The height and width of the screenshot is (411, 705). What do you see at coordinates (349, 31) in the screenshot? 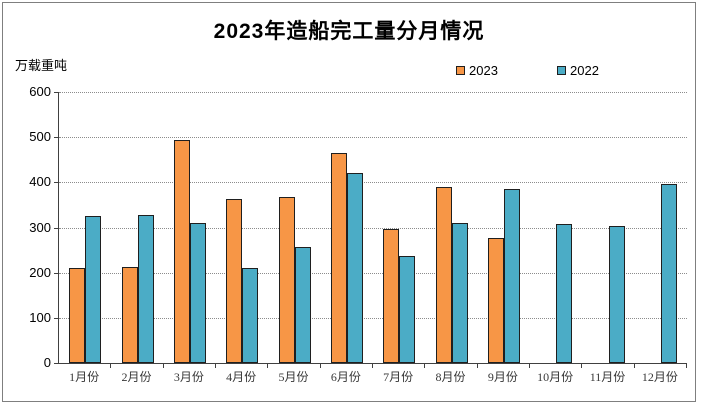
I see `chart-title: 2023年造船完工量分月情况` at bounding box center [349, 31].